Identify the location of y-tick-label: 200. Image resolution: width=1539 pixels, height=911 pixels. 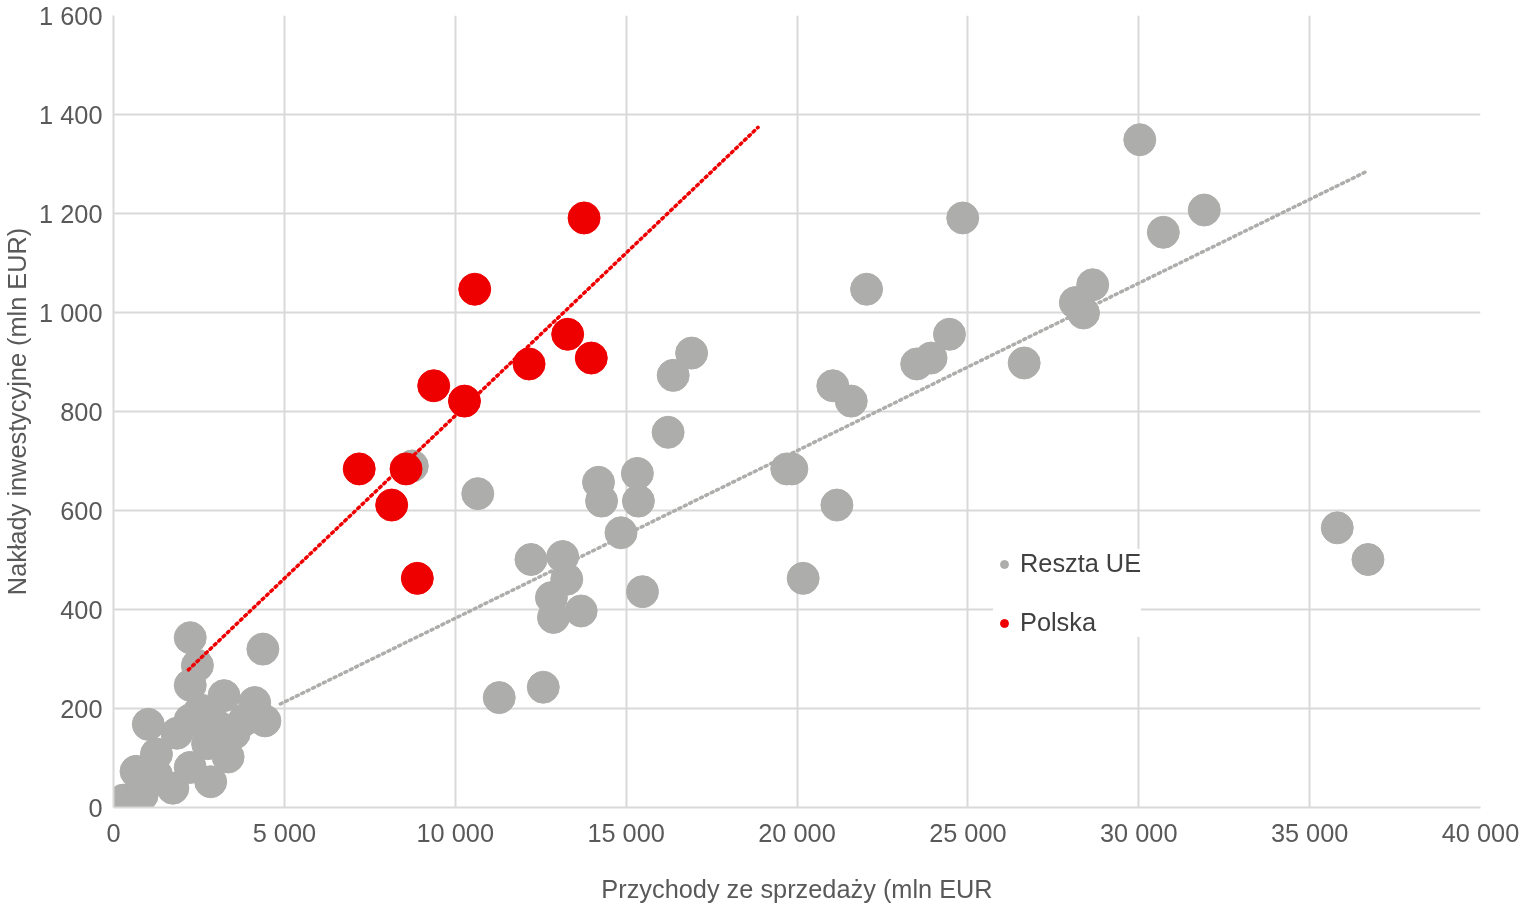
(81, 708).